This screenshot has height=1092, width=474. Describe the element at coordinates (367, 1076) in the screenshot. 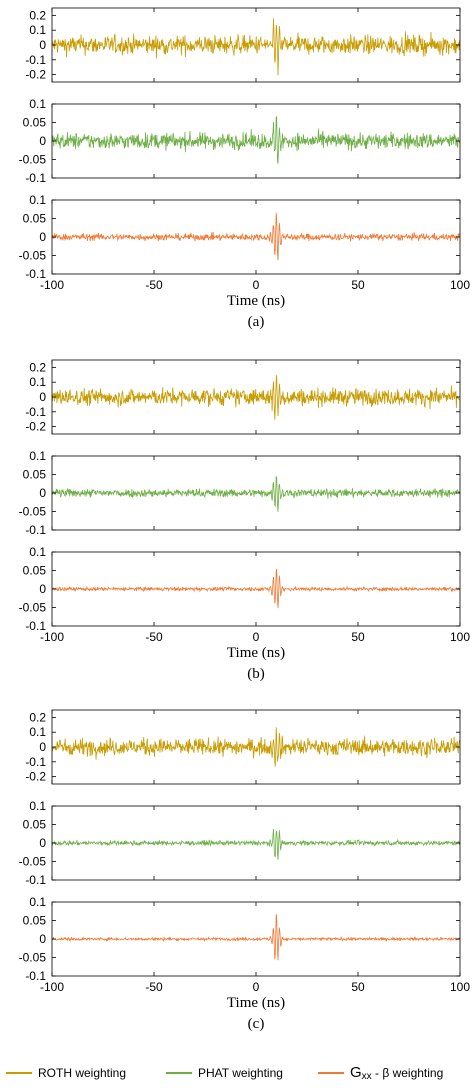

I see `legend-label-sub: xx` at that location.